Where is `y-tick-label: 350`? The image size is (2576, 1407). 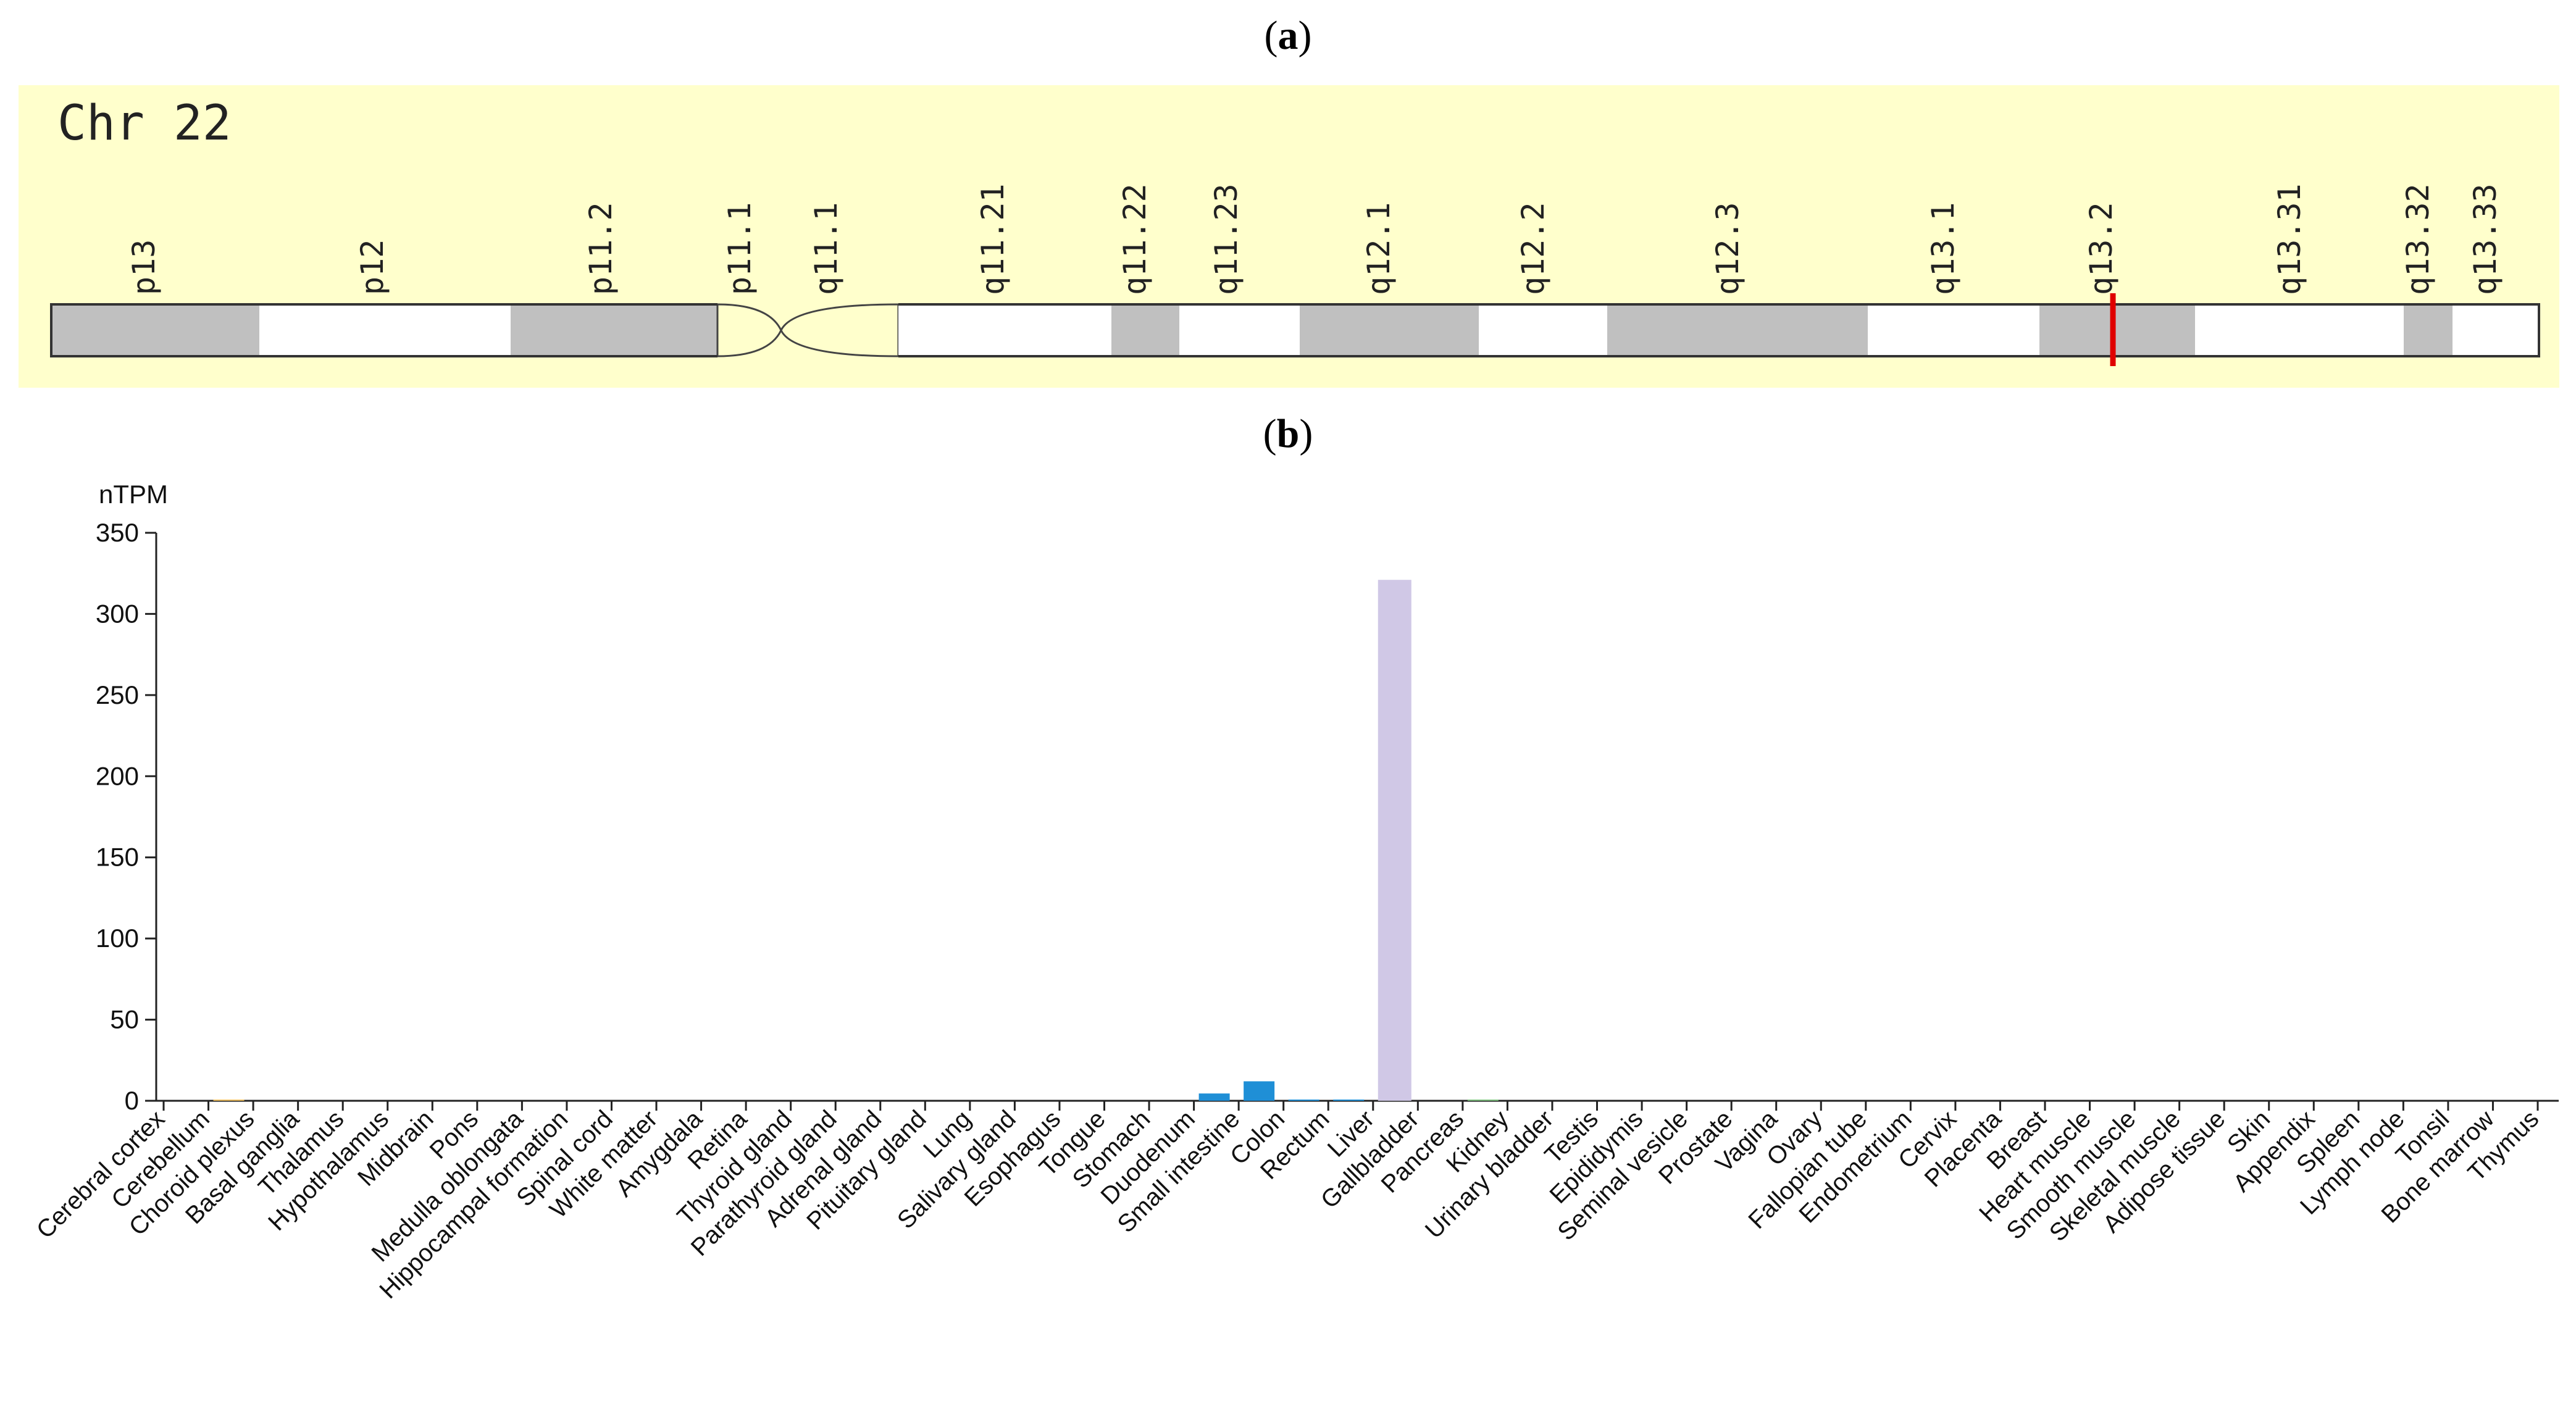 y-tick-label: 350 is located at coordinates (118, 533).